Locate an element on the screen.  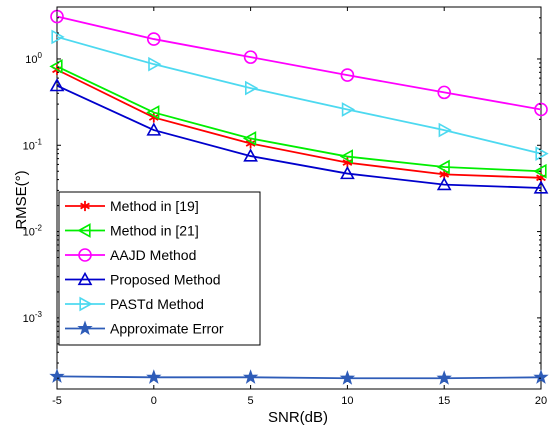
x-tick-label: -5 is located at coordinates (57, 401).